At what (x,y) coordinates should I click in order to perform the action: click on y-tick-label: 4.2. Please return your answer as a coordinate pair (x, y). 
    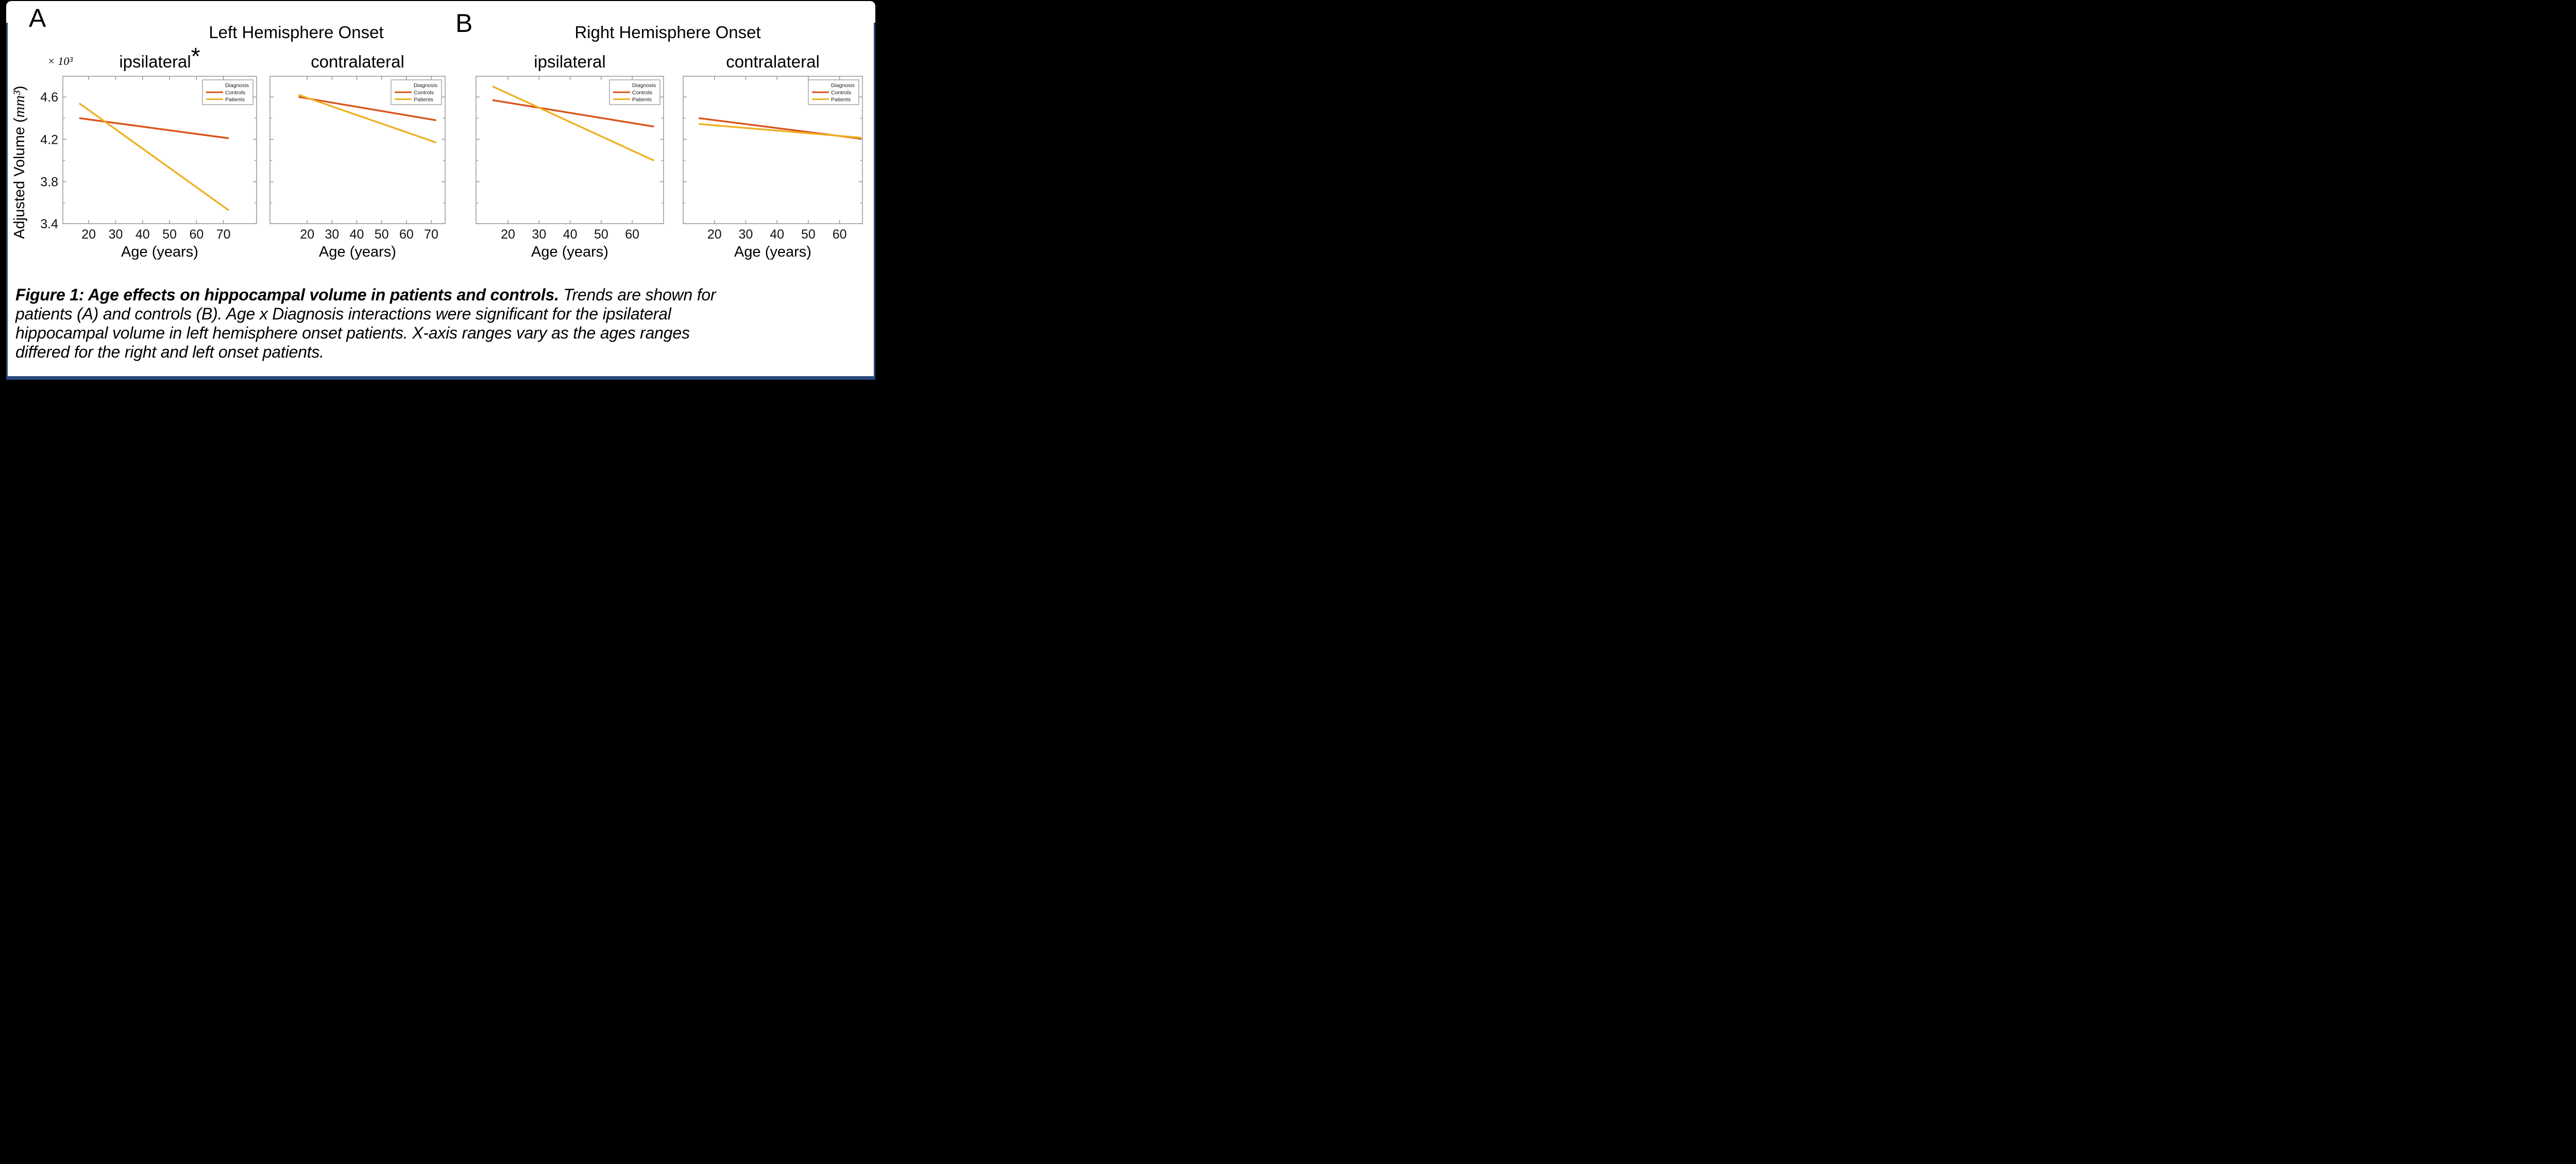
    Looking at the image, I should click on (49, 139).